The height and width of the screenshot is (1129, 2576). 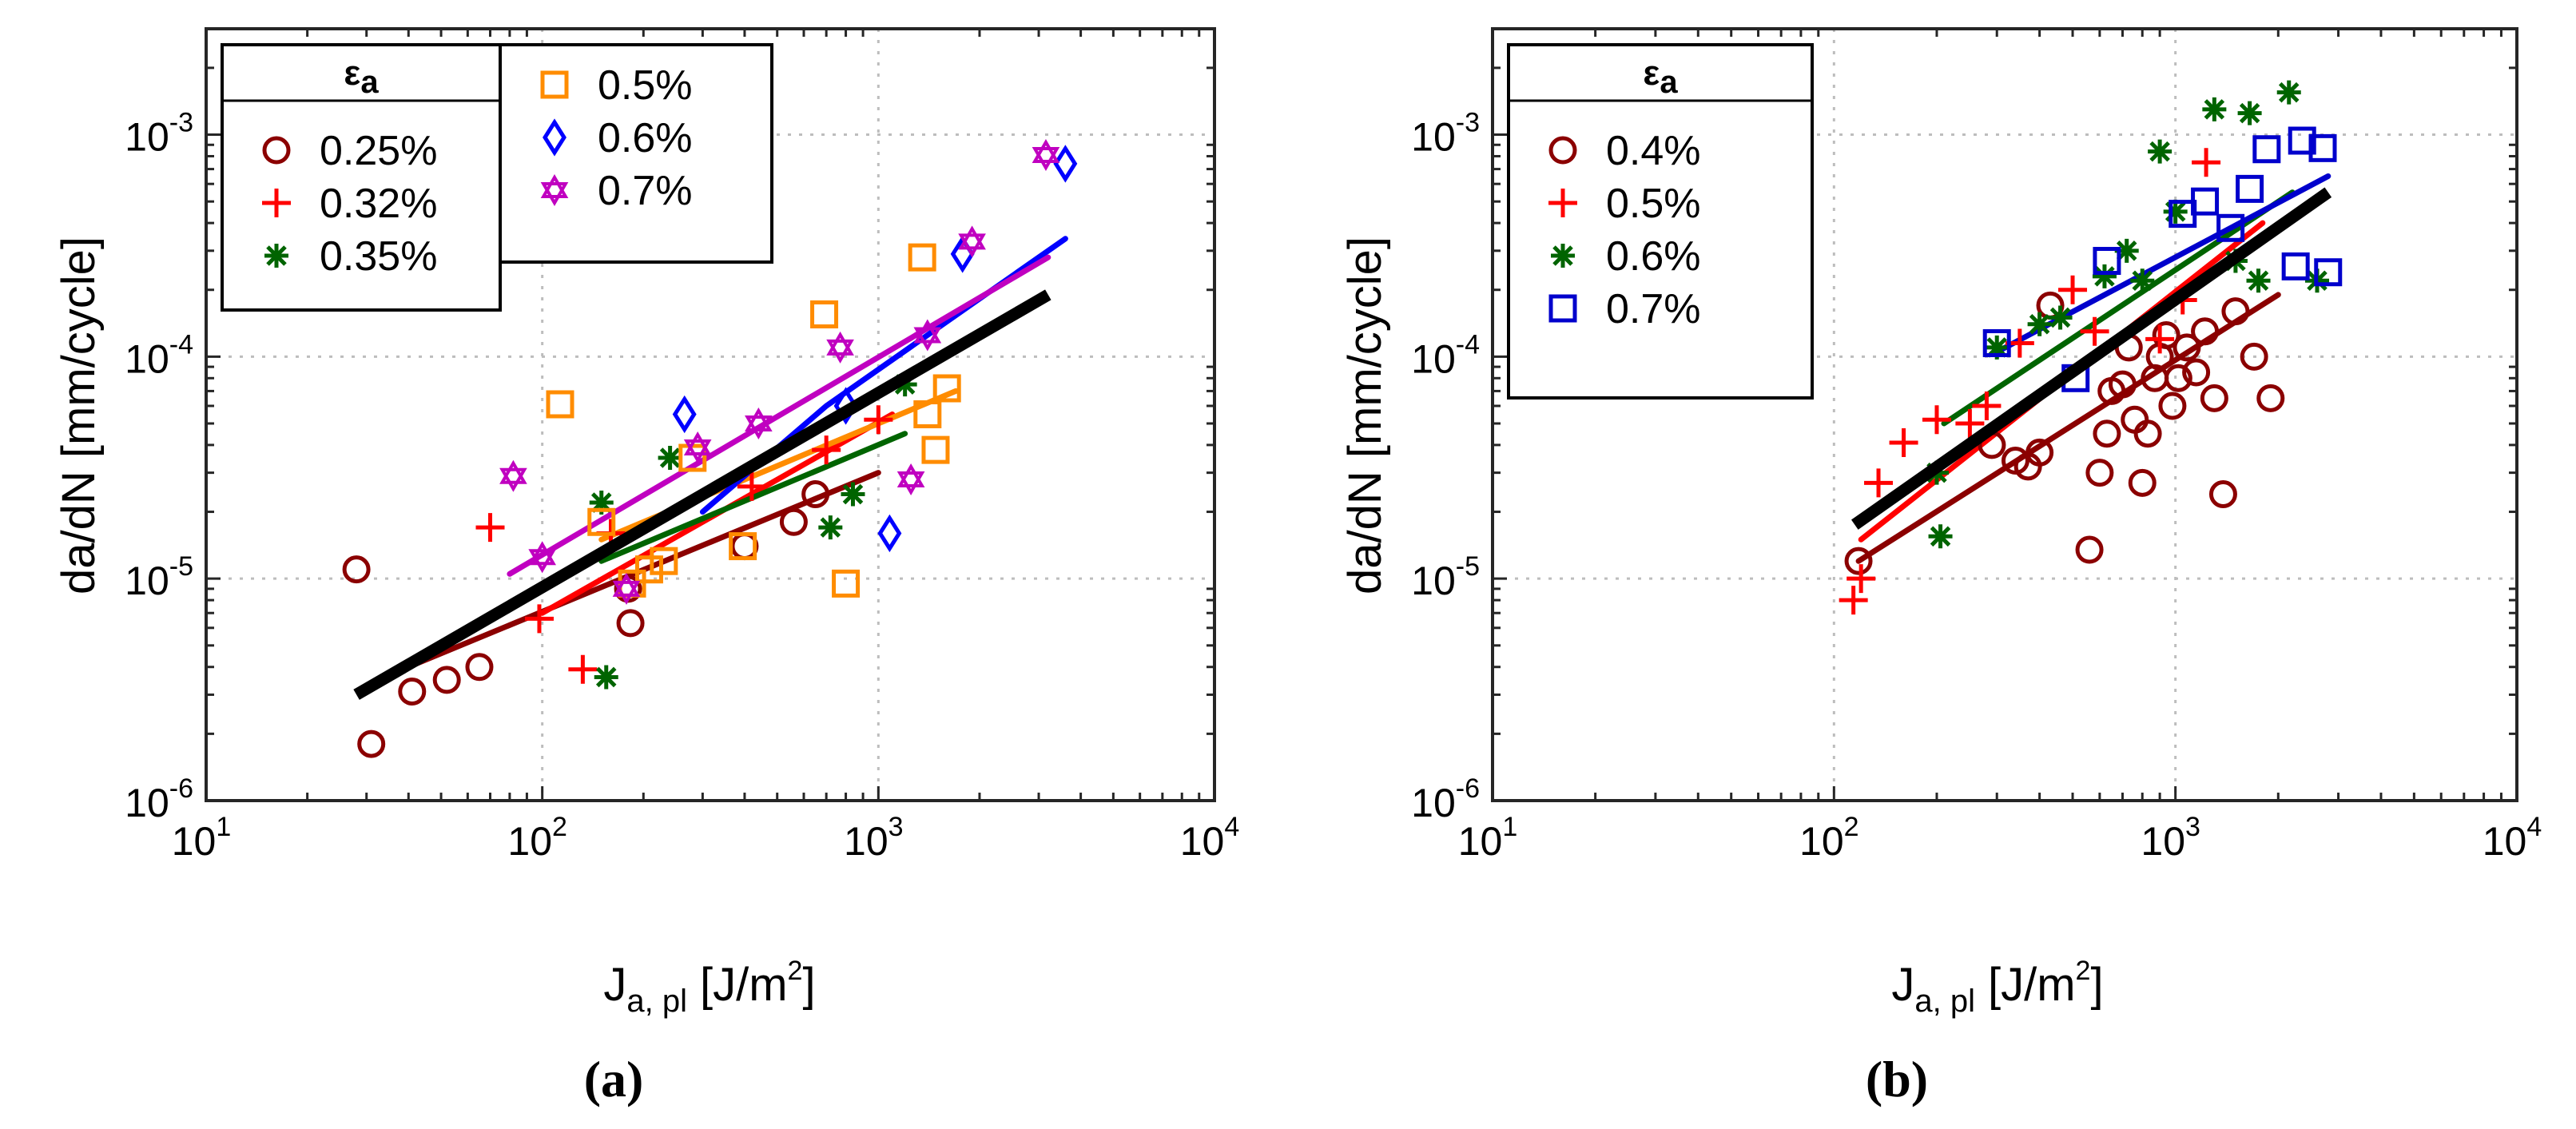 What do you see at coordinates (2083, 971) in the screenshot?
I see `x-axis-label-unit-sup: 2` at bounding box center [2083, 971].